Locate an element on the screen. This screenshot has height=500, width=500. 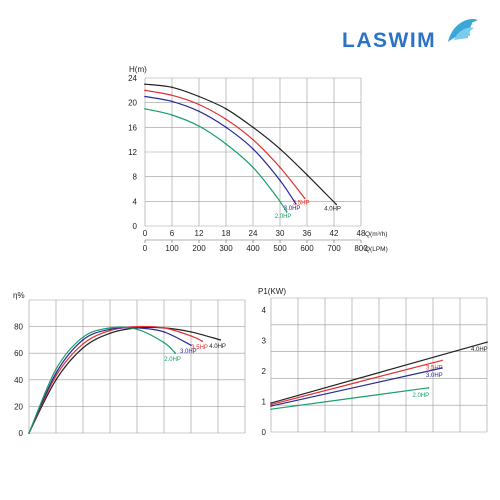
y-tick-label: 24 is located at coordinates (132, 78).